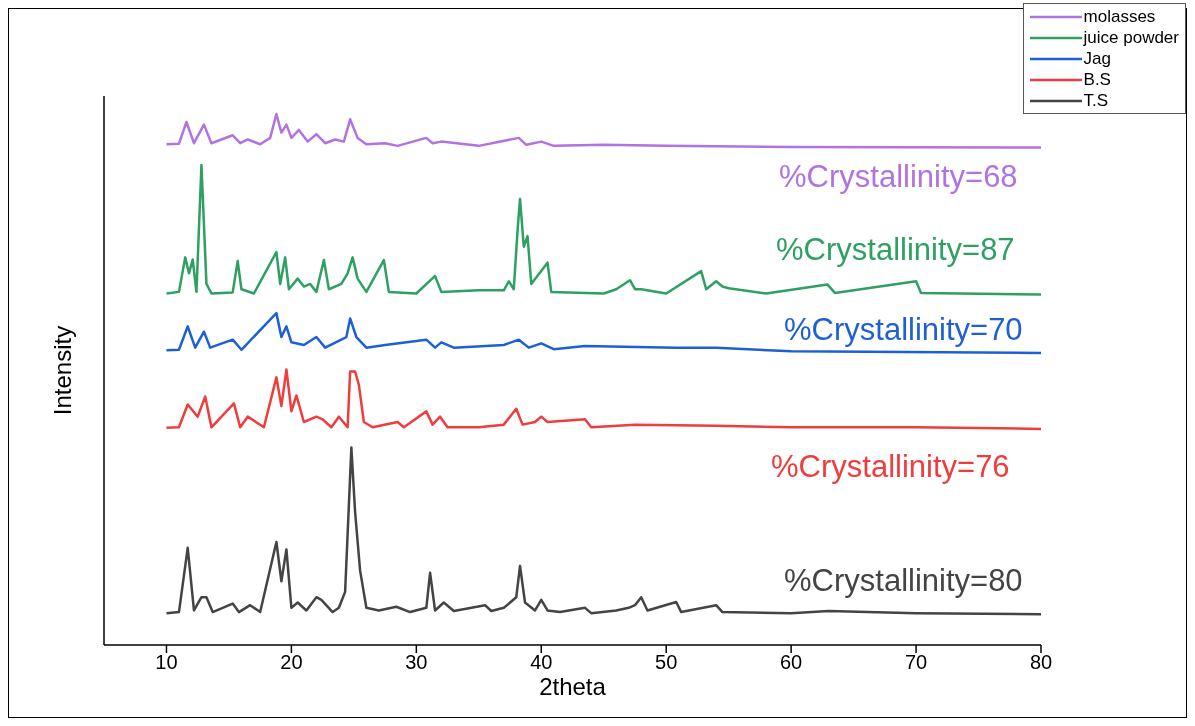 This screenshot has height=726, width=1195. Describe the element at coordinates (666, 662) in the screenshot. I see `x-tick-label: 50` at that location.